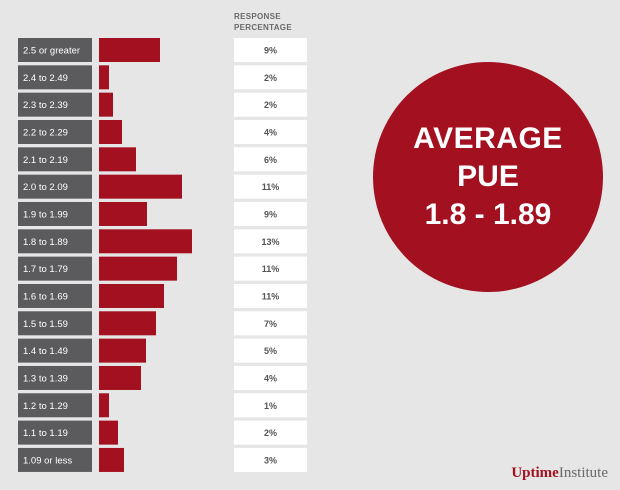 This screenshot has height=490, width=620. I want to click on column-header: RESPONSE PERCENTAGE, so click(263, 22).